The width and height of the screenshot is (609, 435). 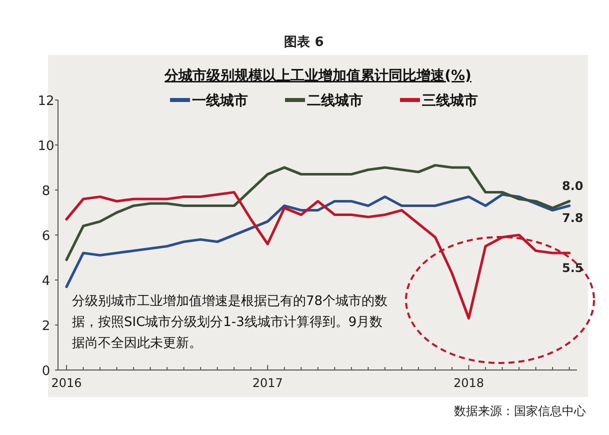 What do you see at coordinates (468, 383) in the screenshot?
I see `x-tick-label: 2018` at bounding box center [468, 383].